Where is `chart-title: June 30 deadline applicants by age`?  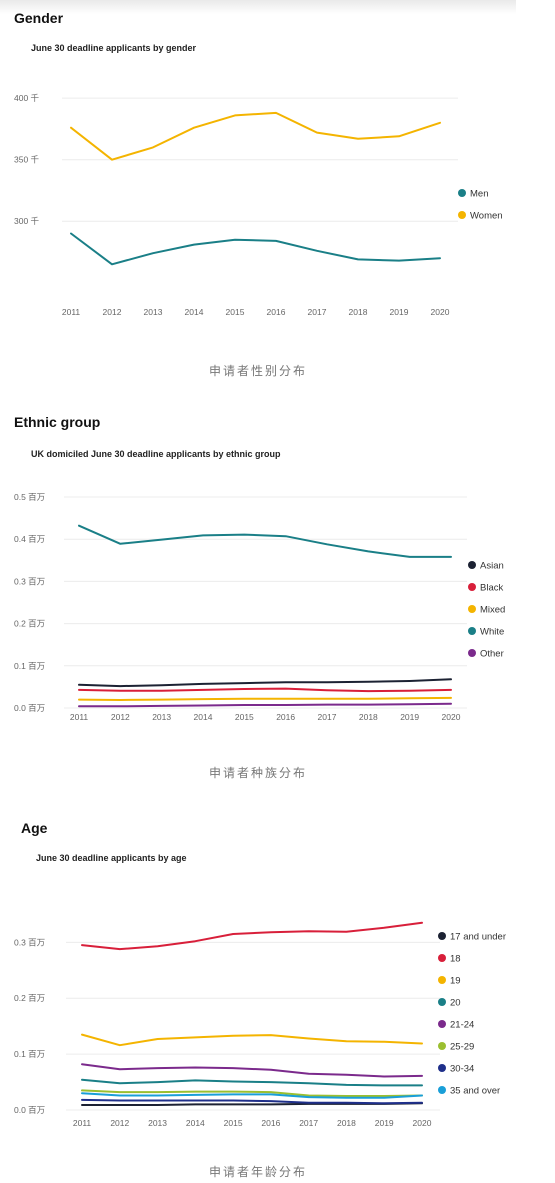
chart-title: June 30 deadline applicants by age is located at coordinates (111, 858).